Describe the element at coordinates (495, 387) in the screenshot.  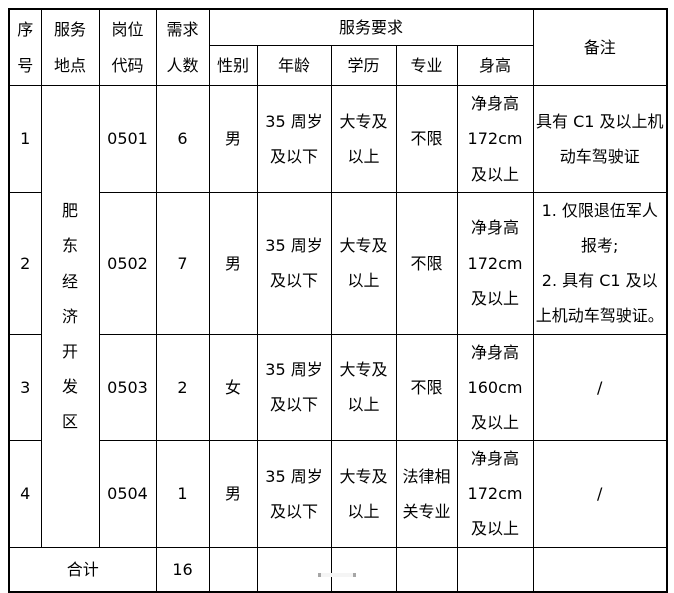
I see `cell-height: 净身高 160cm 及以上` at that location.